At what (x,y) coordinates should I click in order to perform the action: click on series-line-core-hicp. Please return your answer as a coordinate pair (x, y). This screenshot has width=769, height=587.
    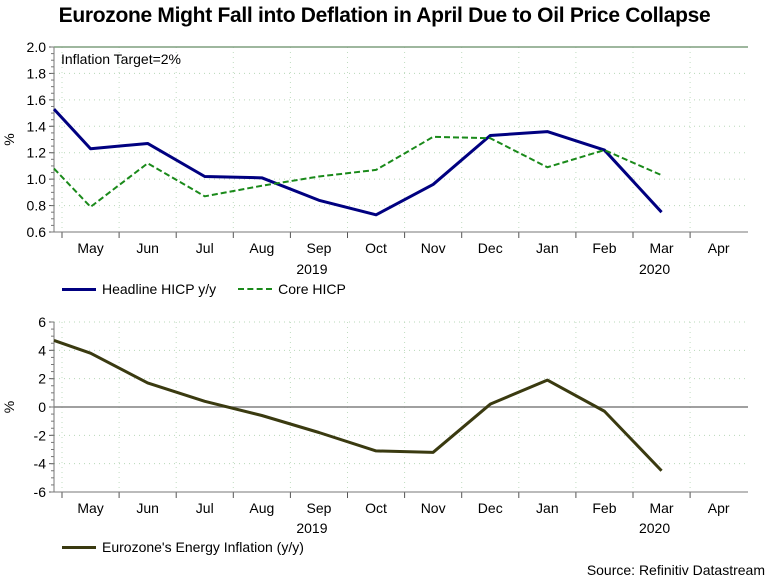
    Looking at the image, I should click on (357, 171).